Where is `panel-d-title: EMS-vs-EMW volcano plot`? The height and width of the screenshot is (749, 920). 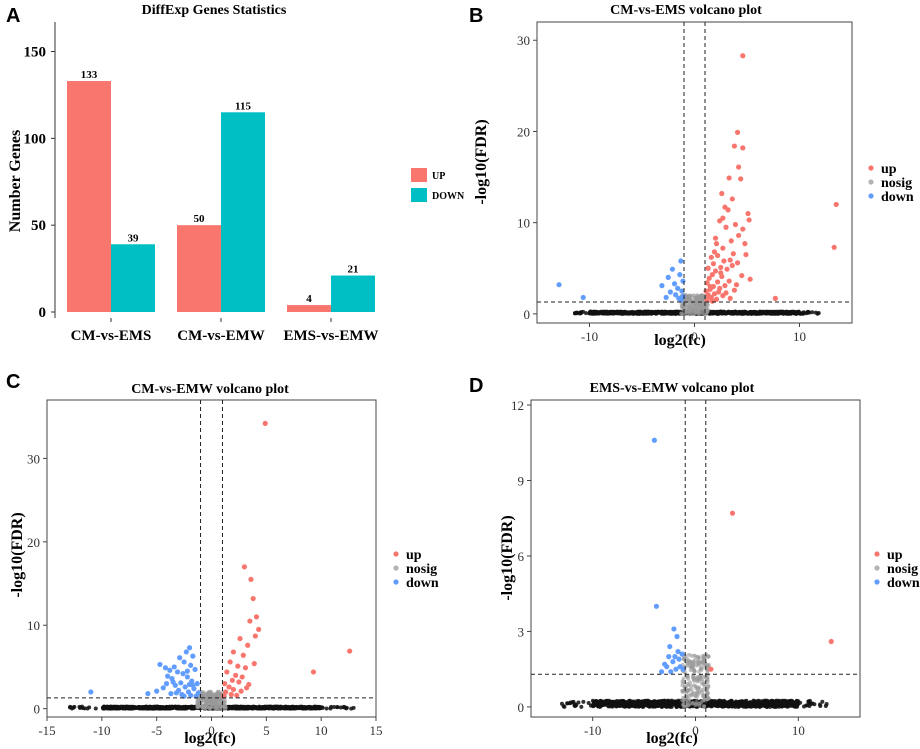
panel-d-title: EMS-vs-EMW volcano plot is located at coordinates (672, 388).